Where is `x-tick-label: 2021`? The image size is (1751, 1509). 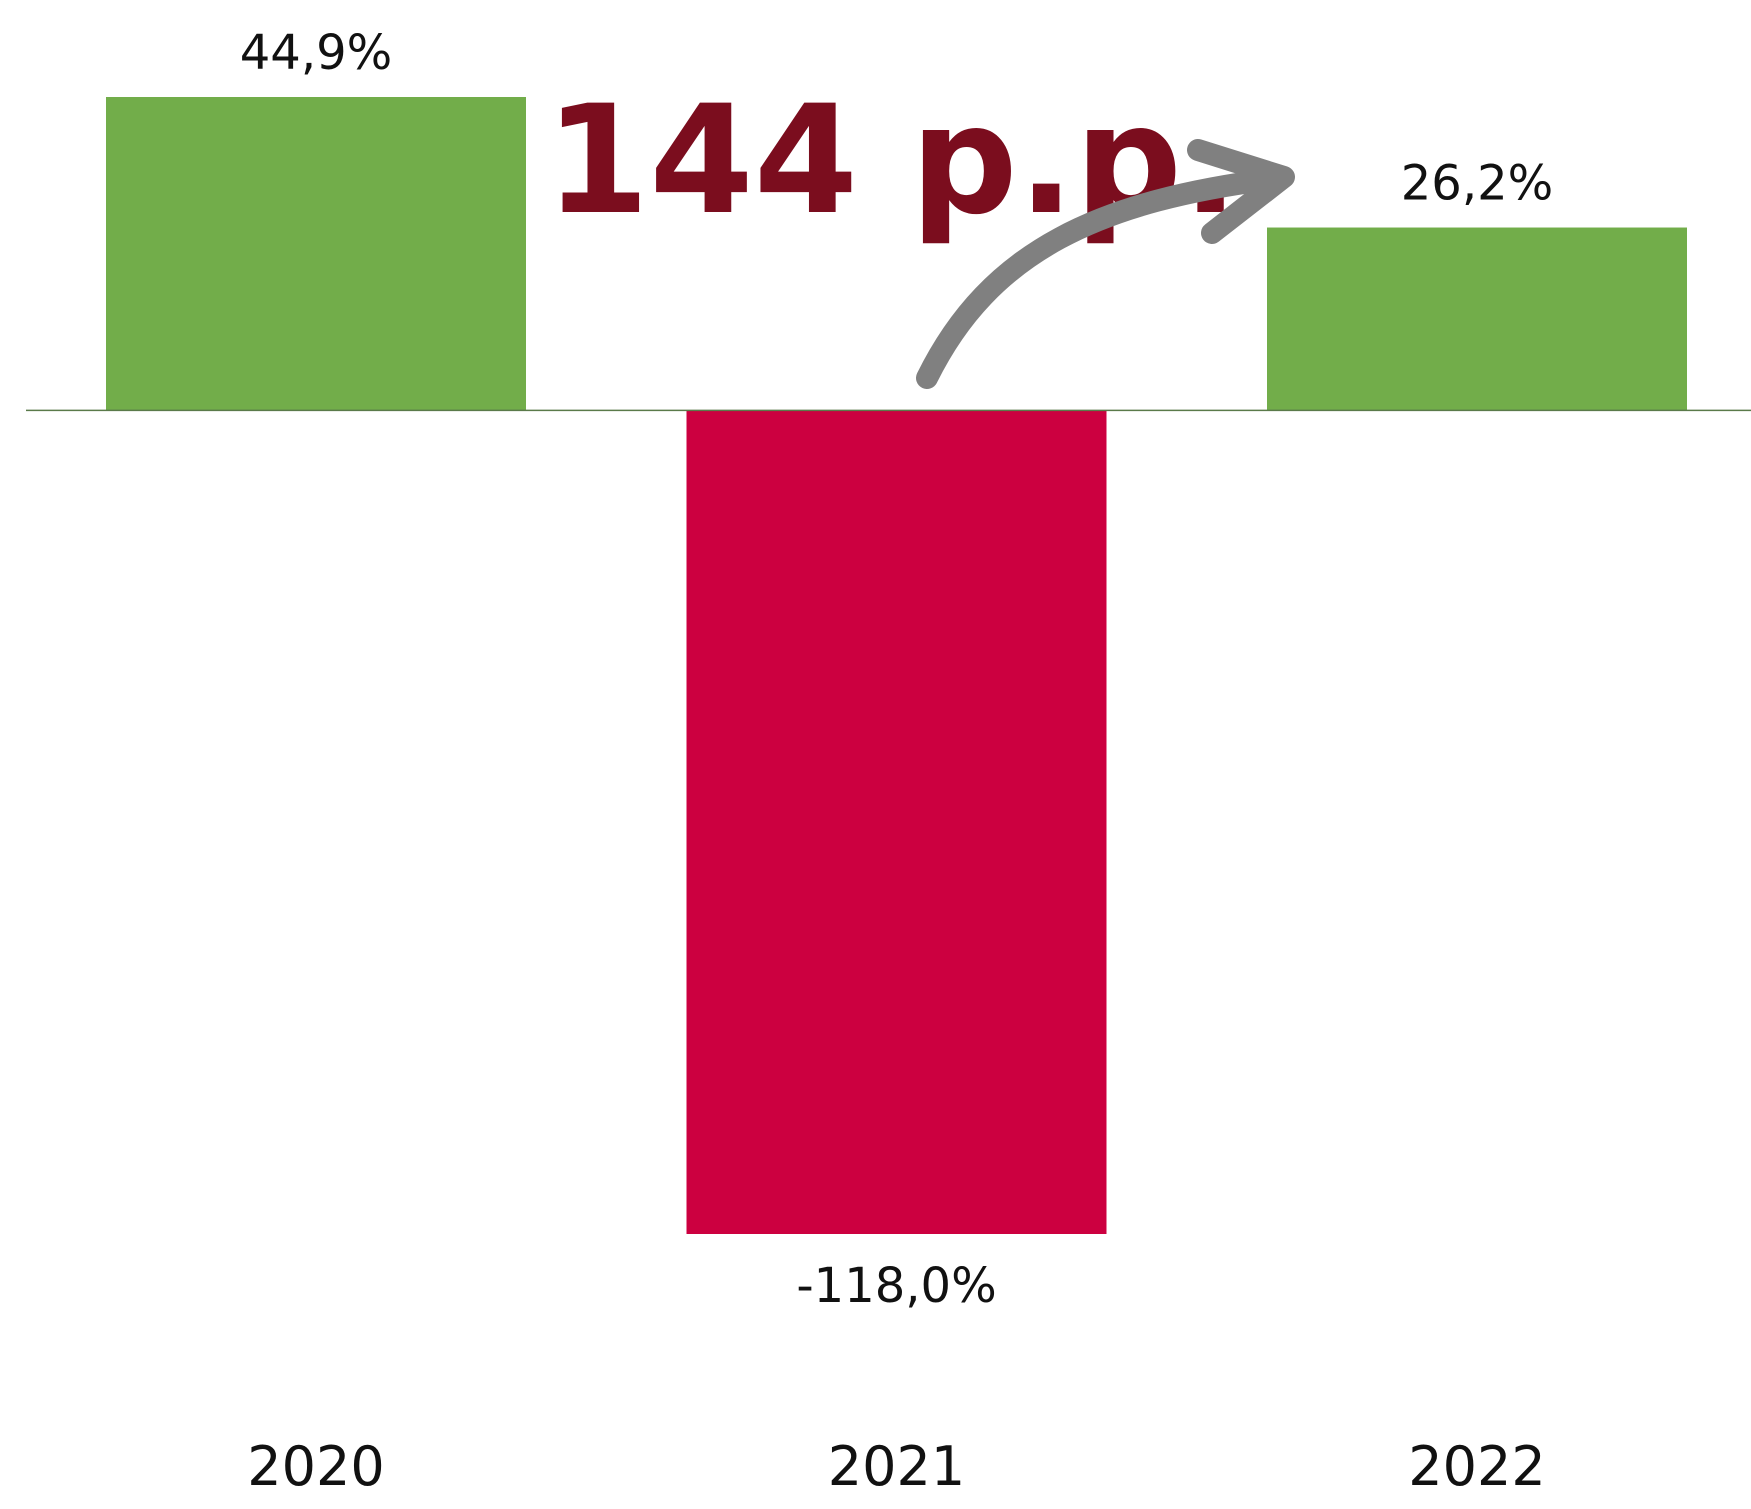
x-tick-label: 2021 is located at coordinates (896, 1466).